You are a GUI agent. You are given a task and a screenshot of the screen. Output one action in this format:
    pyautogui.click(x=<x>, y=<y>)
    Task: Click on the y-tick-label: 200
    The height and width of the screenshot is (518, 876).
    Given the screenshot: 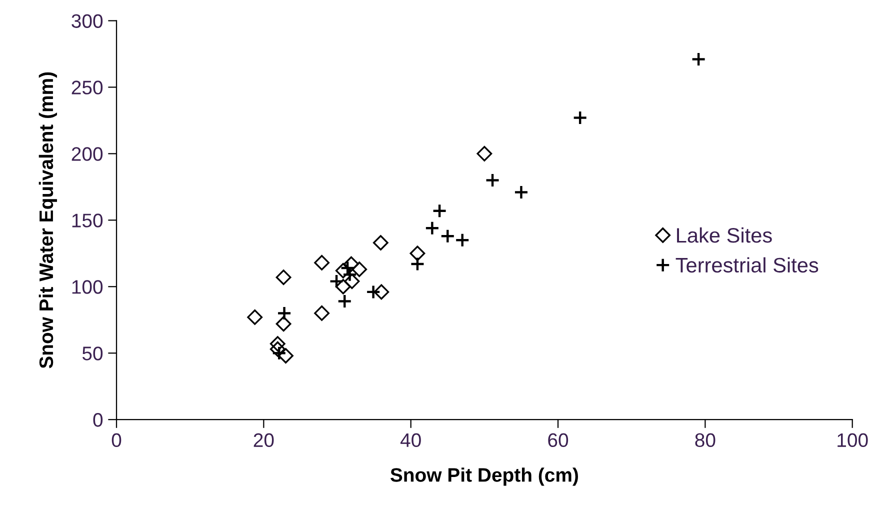 What is the action you would take?
    pyautogui.click(x=87, y=154)
    